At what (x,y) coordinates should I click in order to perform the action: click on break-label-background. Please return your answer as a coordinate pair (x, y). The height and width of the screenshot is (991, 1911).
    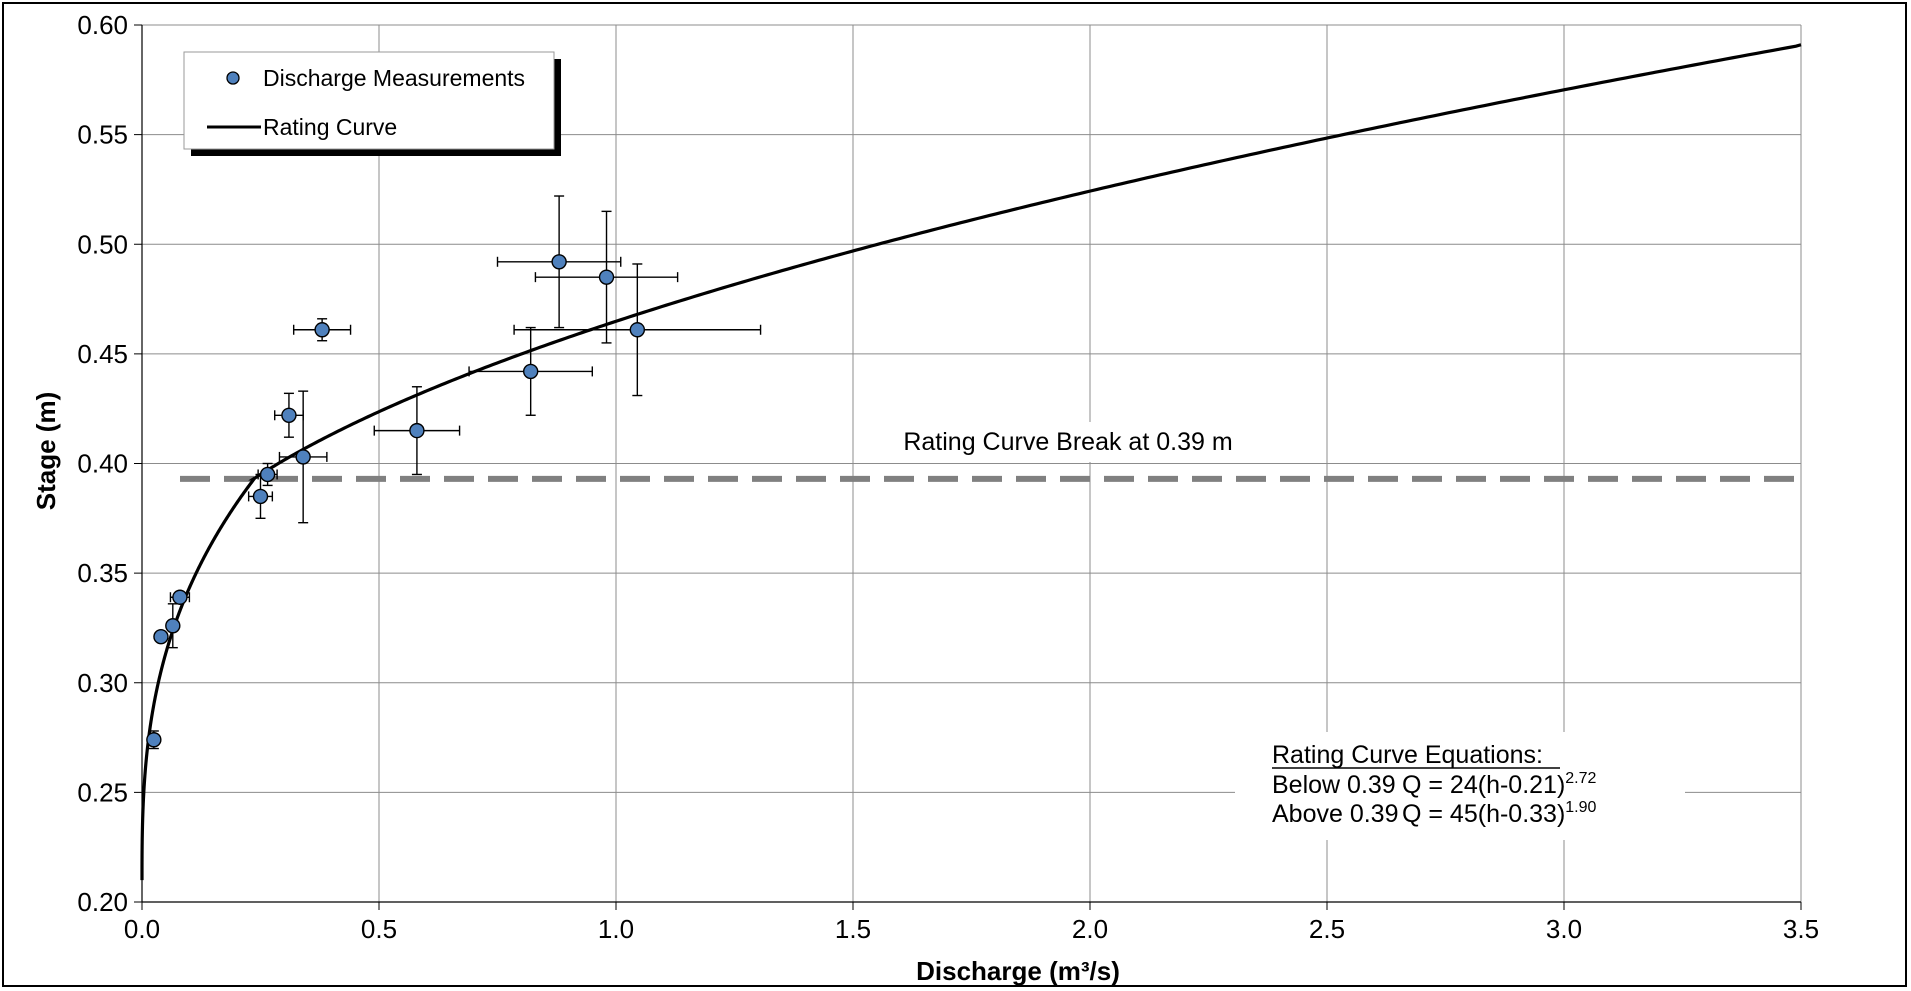
    Looking at the image, I should click on (1077, 442).